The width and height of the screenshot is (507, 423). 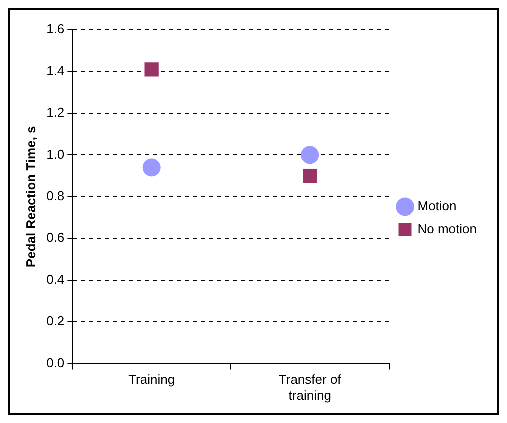 What do you see at coordinates (55, 279) in the screenshot?
I see `y-tick-label: 0.4` at bounding box center [55, 279].